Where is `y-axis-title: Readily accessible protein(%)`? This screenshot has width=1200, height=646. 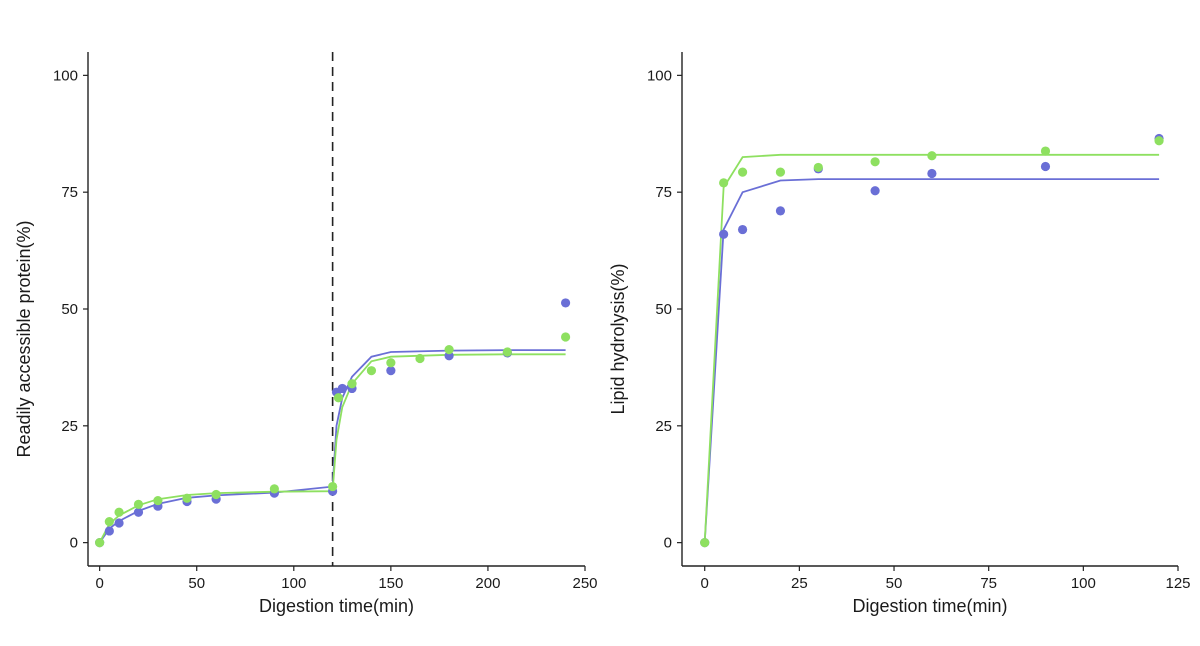
y-axis-title: Readily accessible protein(%) is located at coordinates (24, 338).